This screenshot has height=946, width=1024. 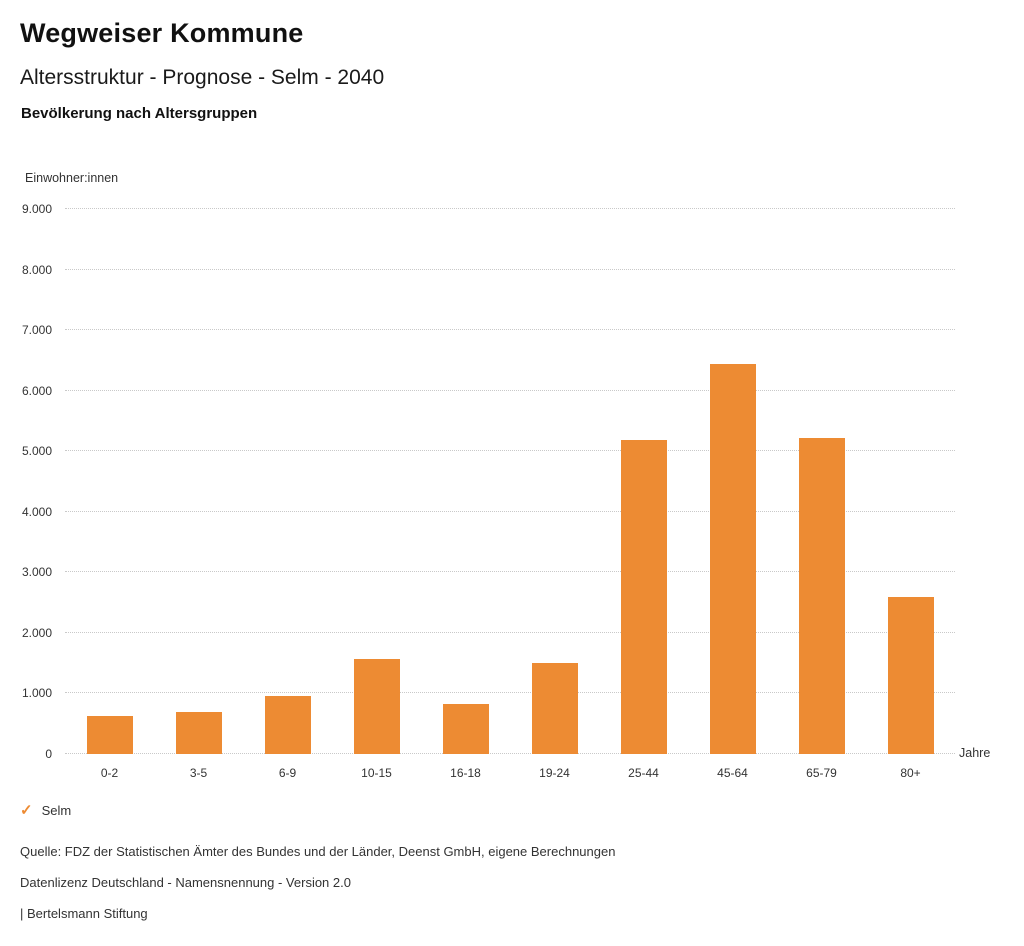 I want to click on x-tick-label: 16-18, so click(x=465, y=773).